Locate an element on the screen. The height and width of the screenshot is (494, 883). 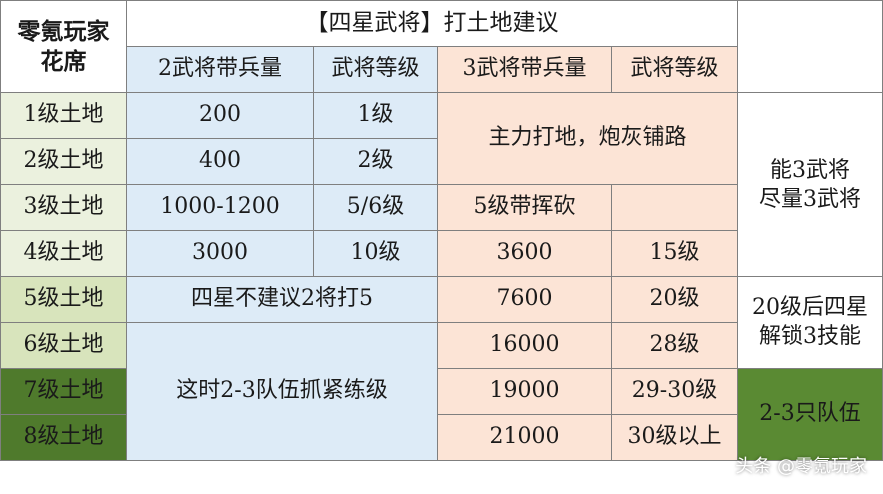
land-level-8: 8级土地 is located at coordinates (63, 438).